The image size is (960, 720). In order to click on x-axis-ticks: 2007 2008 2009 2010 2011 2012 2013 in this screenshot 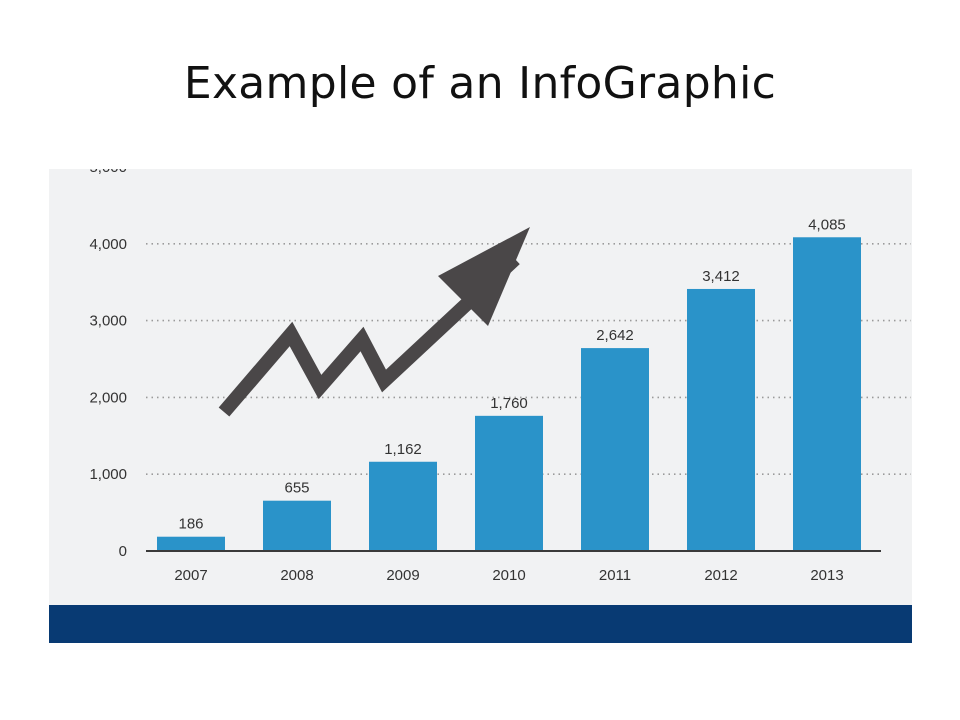, I will do `click(508, 575)`.